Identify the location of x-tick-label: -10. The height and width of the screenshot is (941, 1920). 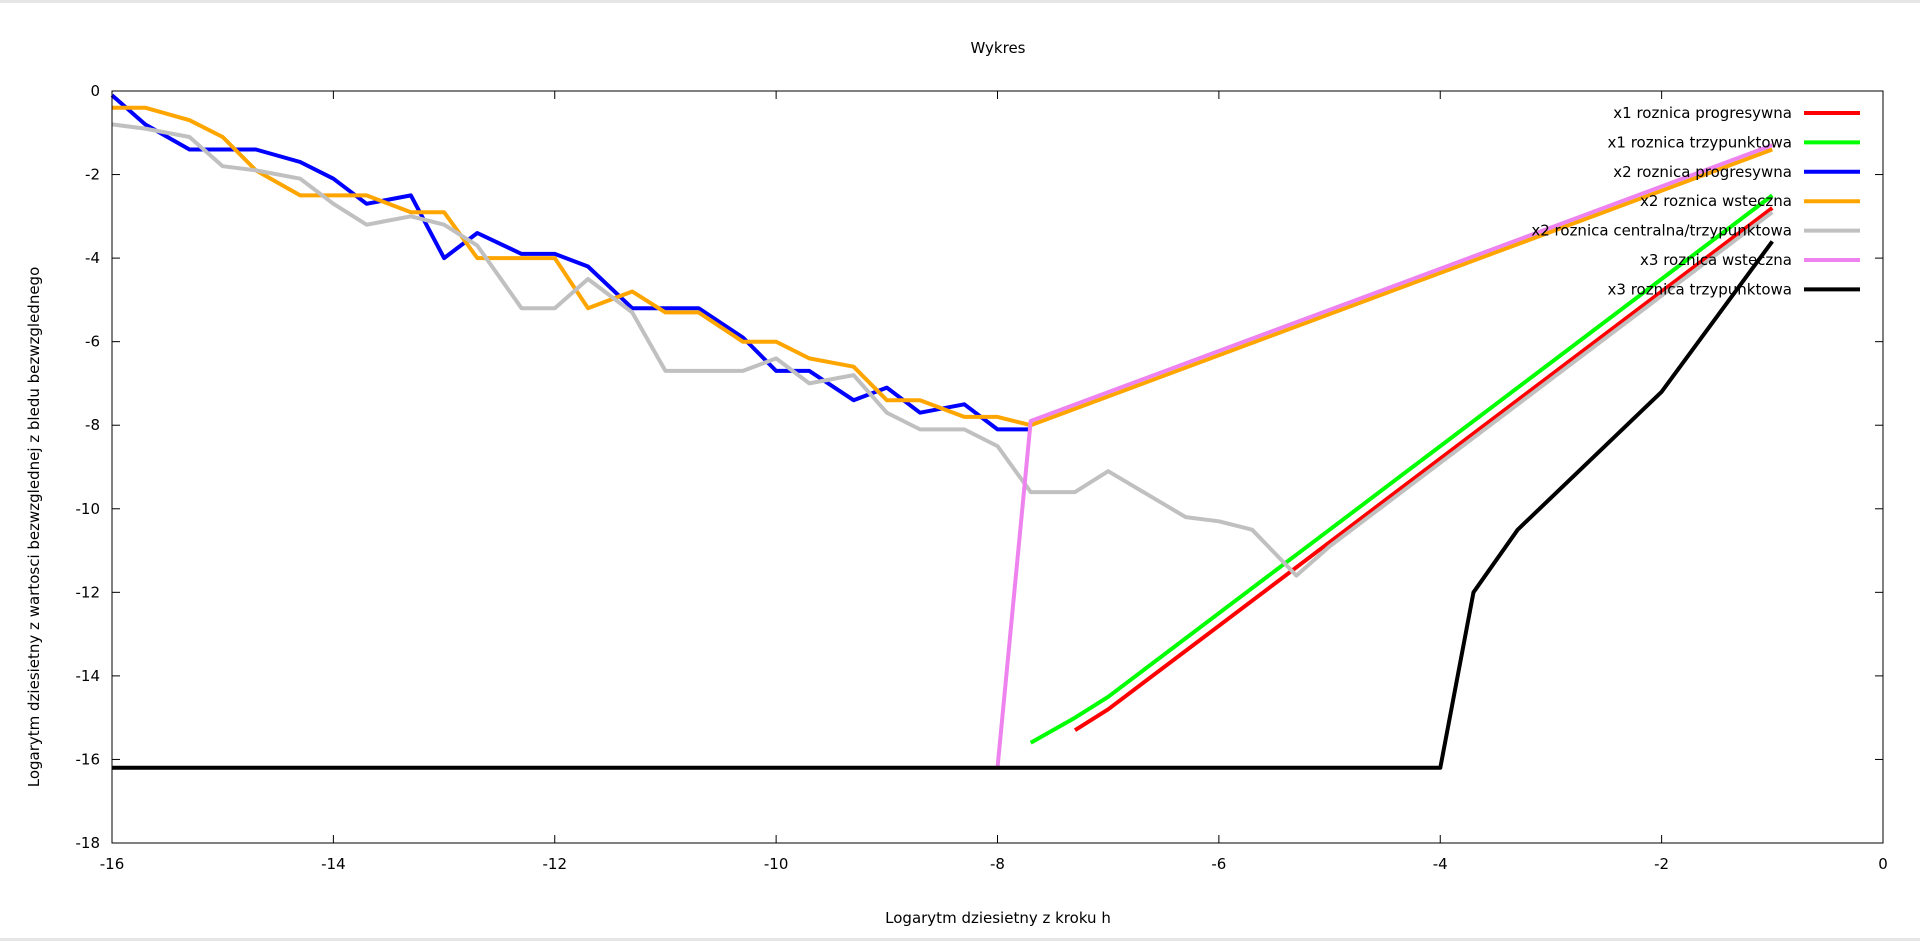
(776, 864).